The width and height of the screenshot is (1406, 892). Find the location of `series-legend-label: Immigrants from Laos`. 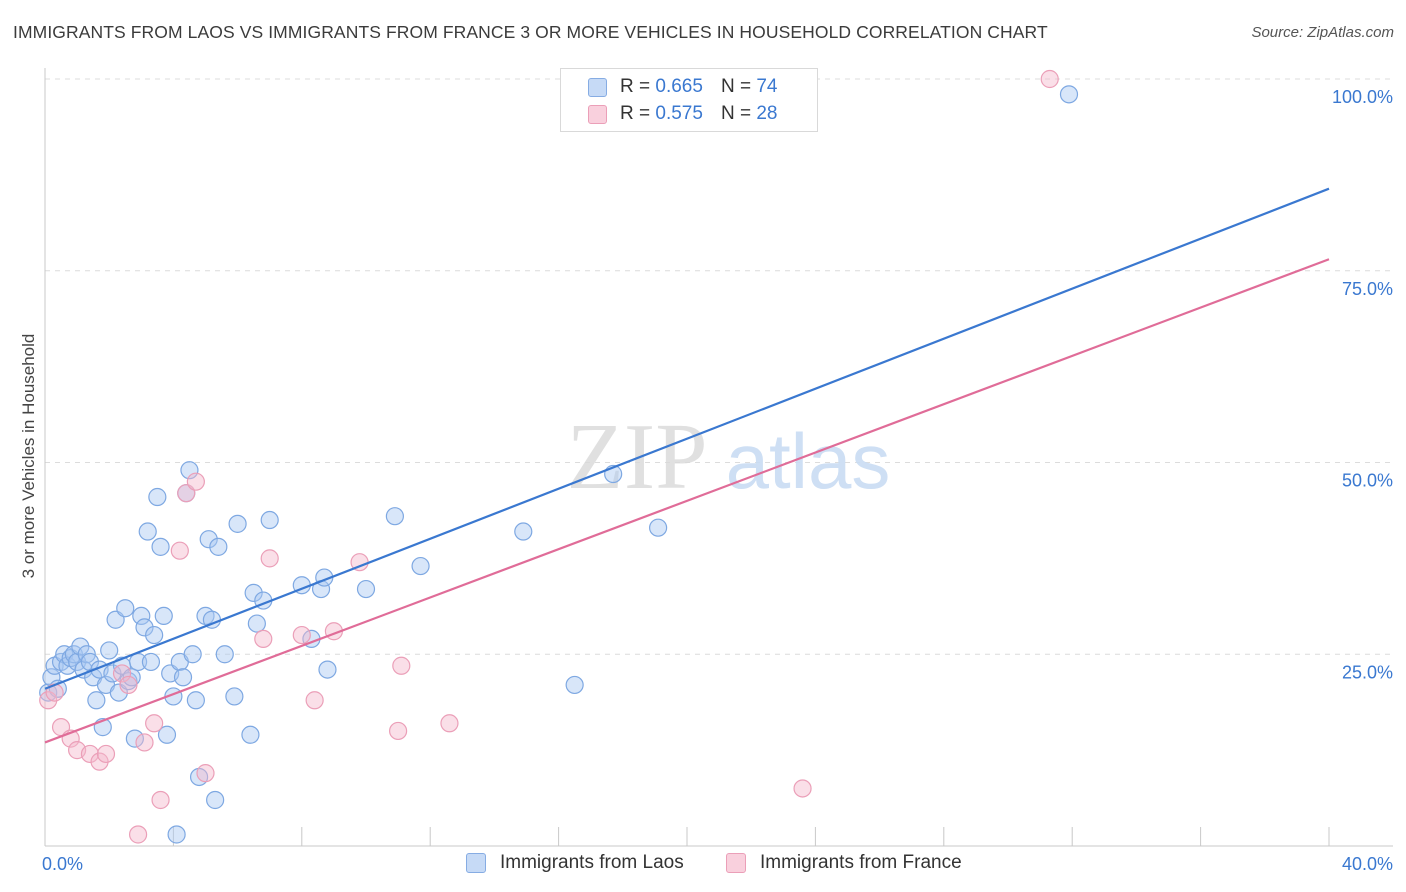

series-legend-label: Immigrants from Laos is located at coordinates (592, 862).